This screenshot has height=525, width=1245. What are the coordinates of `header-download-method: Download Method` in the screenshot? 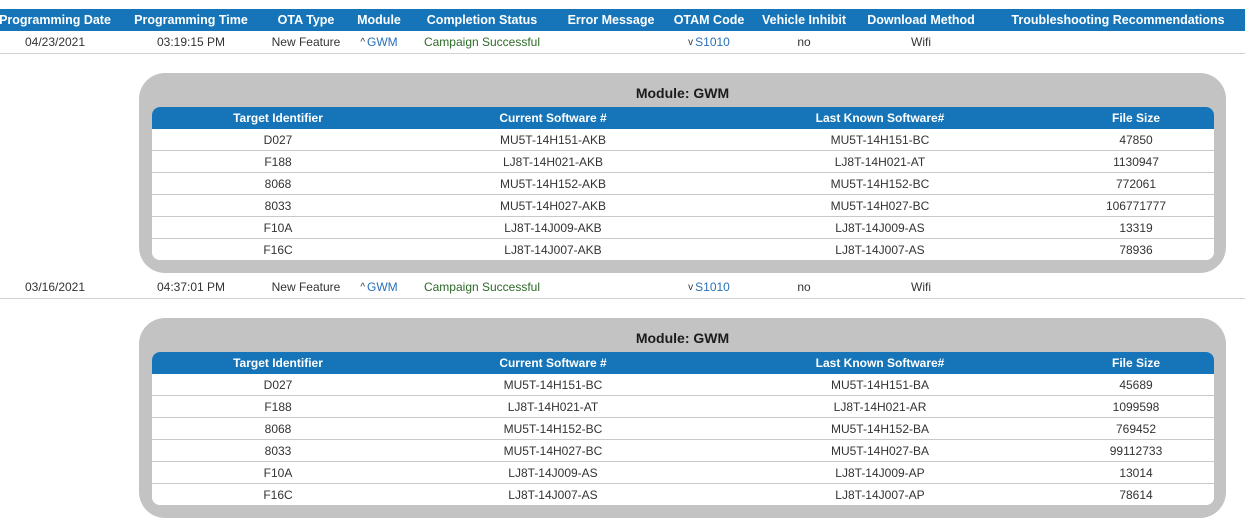 It's located at (921, 20).